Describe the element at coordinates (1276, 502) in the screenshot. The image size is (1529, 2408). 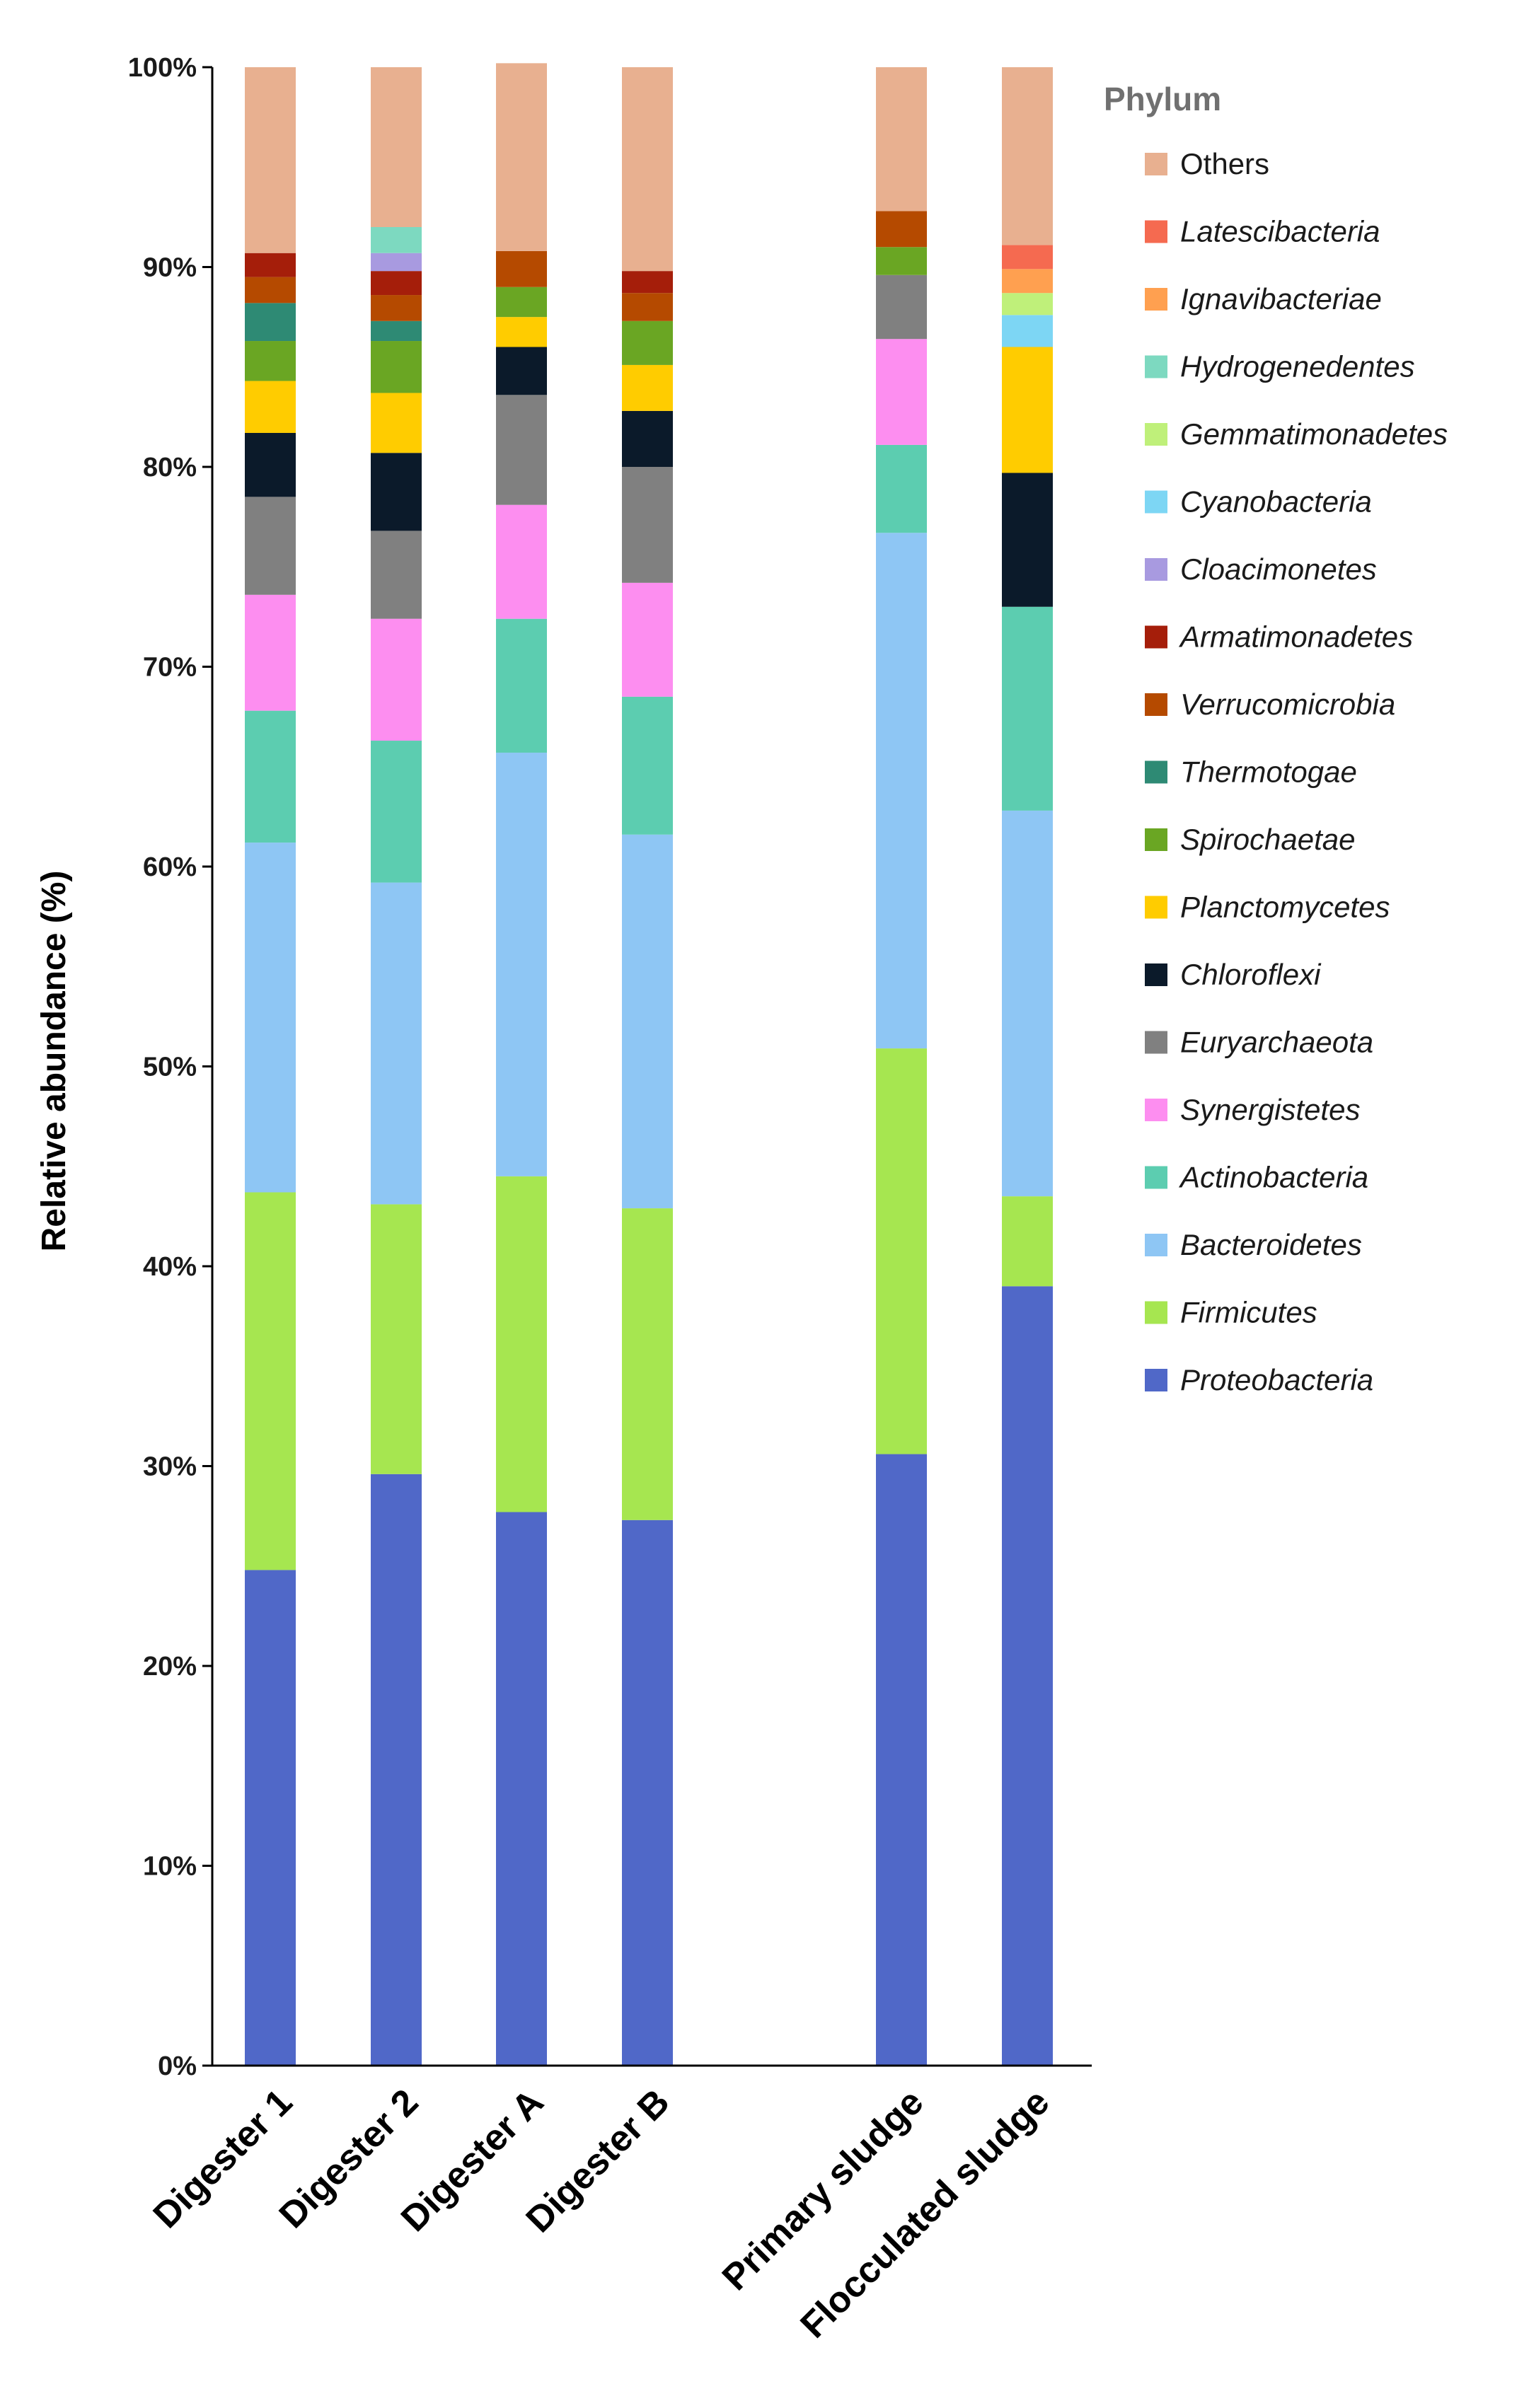
I see `legend-label-cyanobacteria: Cyanobacteria` at that location.